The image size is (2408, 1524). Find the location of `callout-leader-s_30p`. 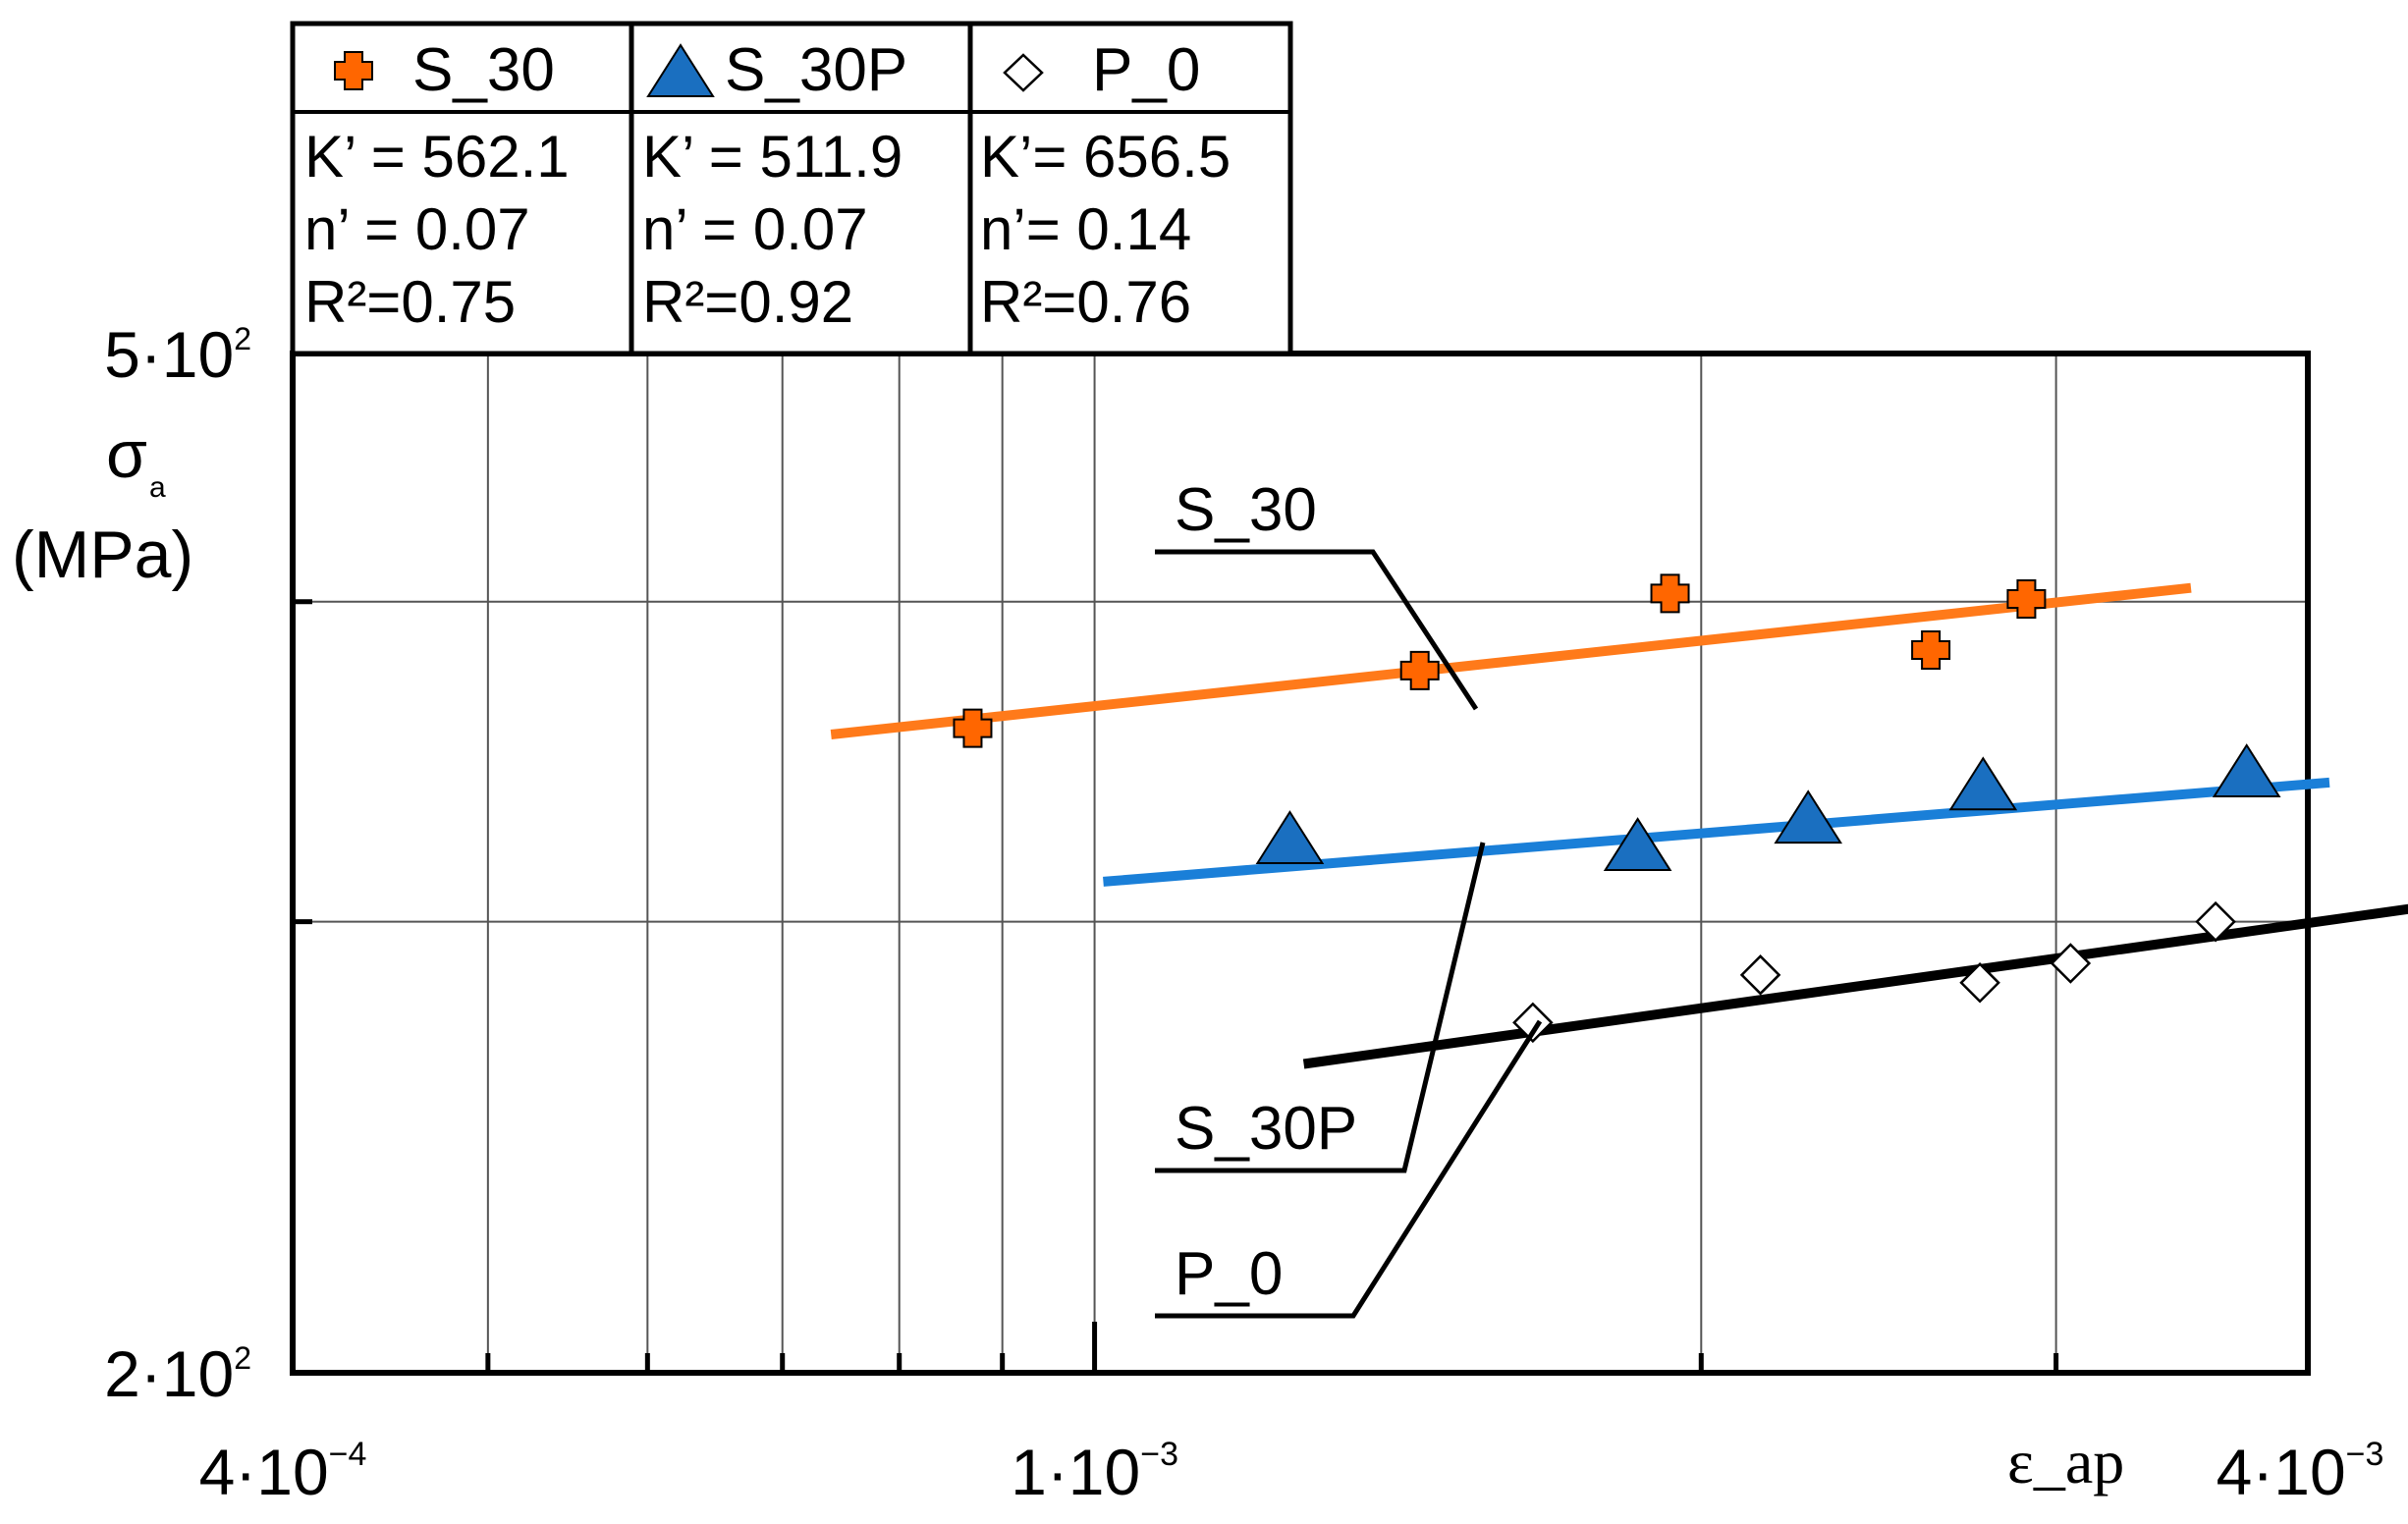

callout-leader-s_30p is located at coordinates (1321, 1007).